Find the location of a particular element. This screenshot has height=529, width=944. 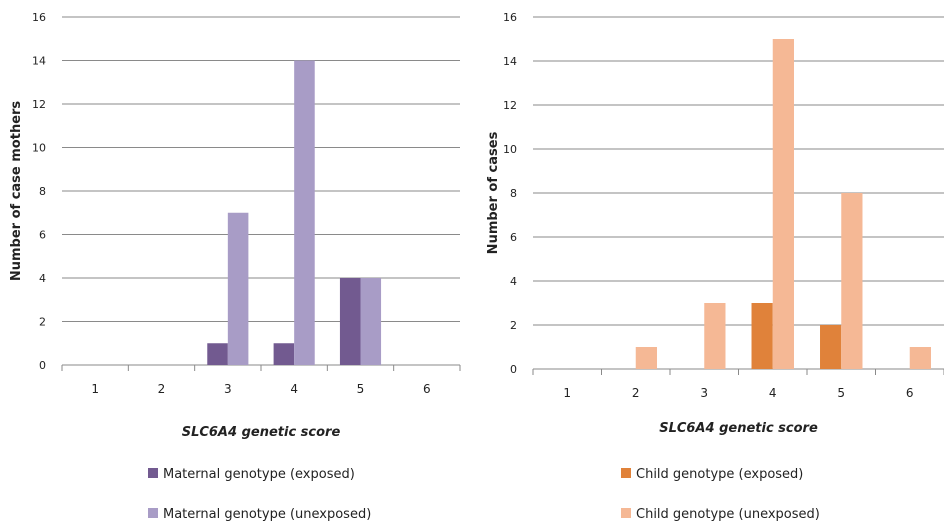

legend-label: Child genotype (unexposed) is located at coordinates (728, 514).